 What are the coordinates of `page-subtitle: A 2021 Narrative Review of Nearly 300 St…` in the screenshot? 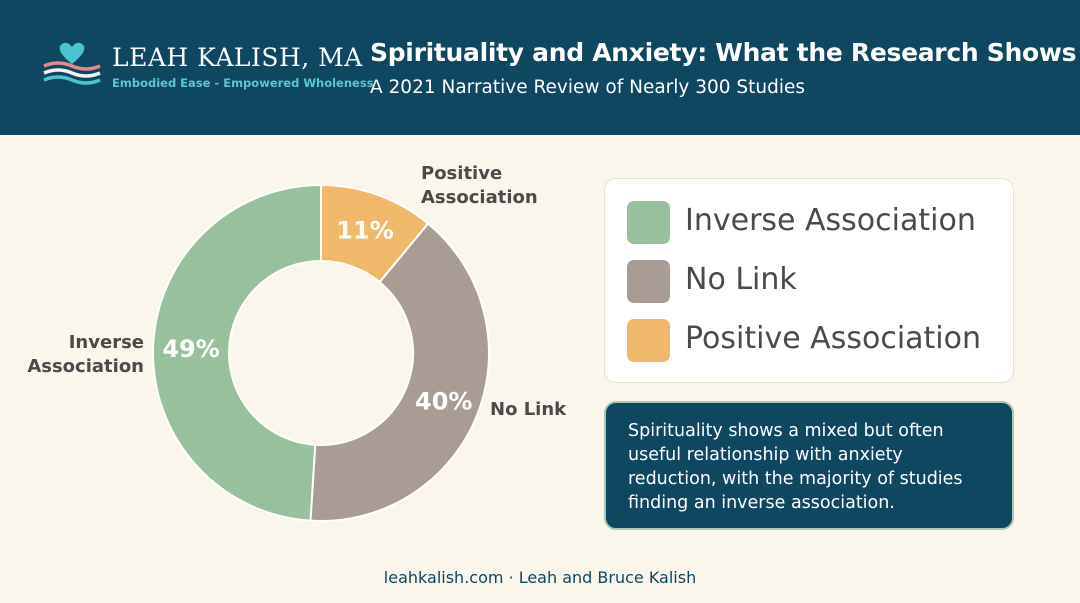 It's located at (588, 87).